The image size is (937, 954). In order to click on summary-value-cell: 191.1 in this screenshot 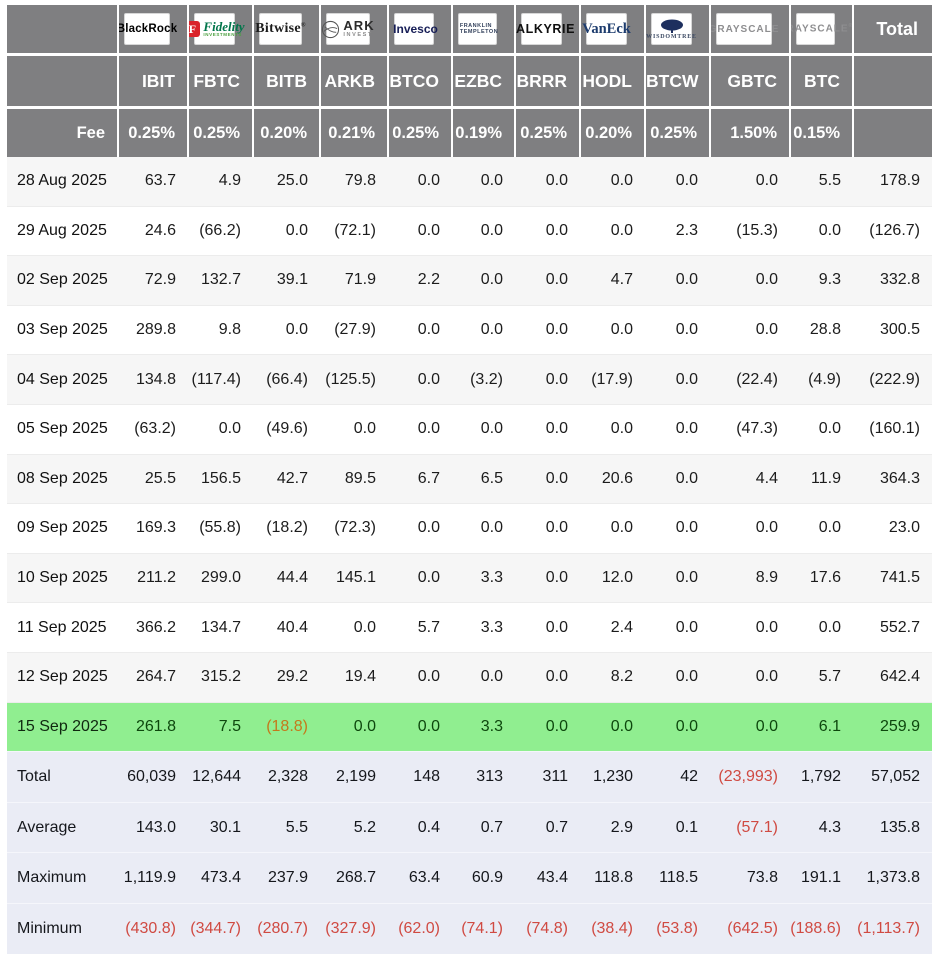, I will do `click(821, 878)`.